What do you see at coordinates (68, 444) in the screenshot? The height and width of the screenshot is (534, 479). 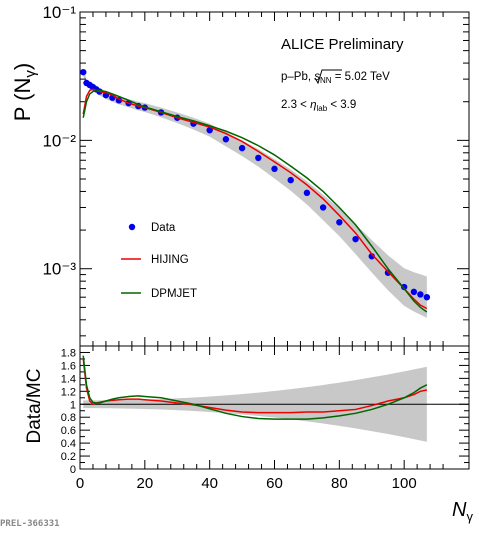 I see `ratio-y-tick-label: 0.4` at bounding box center [68, 444].